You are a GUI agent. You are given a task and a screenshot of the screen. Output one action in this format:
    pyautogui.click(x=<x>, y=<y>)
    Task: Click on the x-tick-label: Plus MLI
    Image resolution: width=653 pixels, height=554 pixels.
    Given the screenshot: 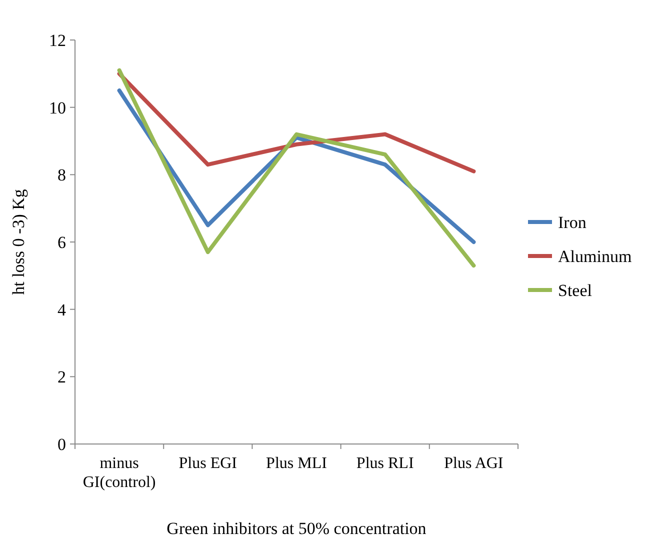 What is the action you would take?
    pyautogui.click(x=296, y=463)
    